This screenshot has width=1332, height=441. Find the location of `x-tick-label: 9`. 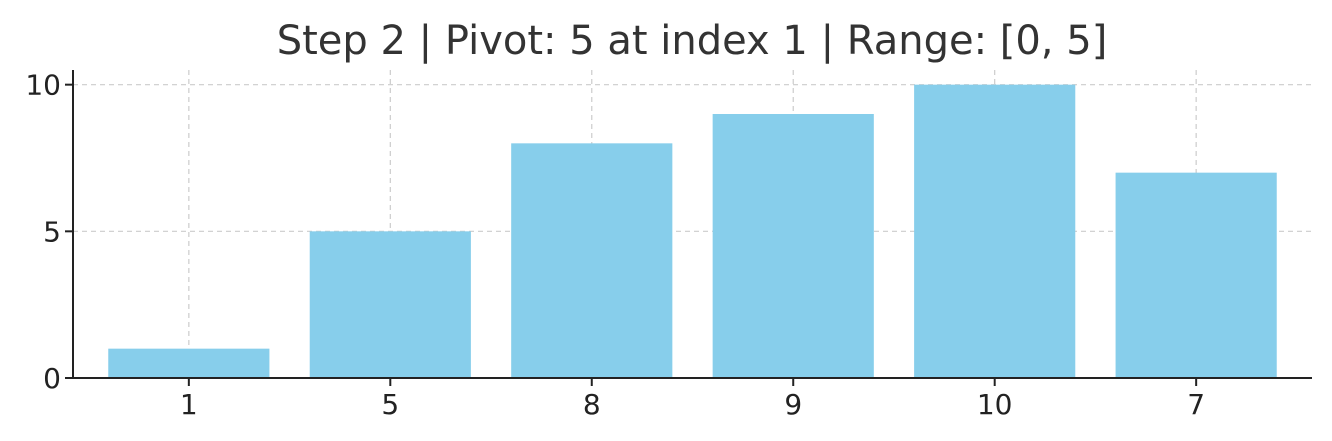

x-tick-label: 9 is located at coordinates (793, 404).